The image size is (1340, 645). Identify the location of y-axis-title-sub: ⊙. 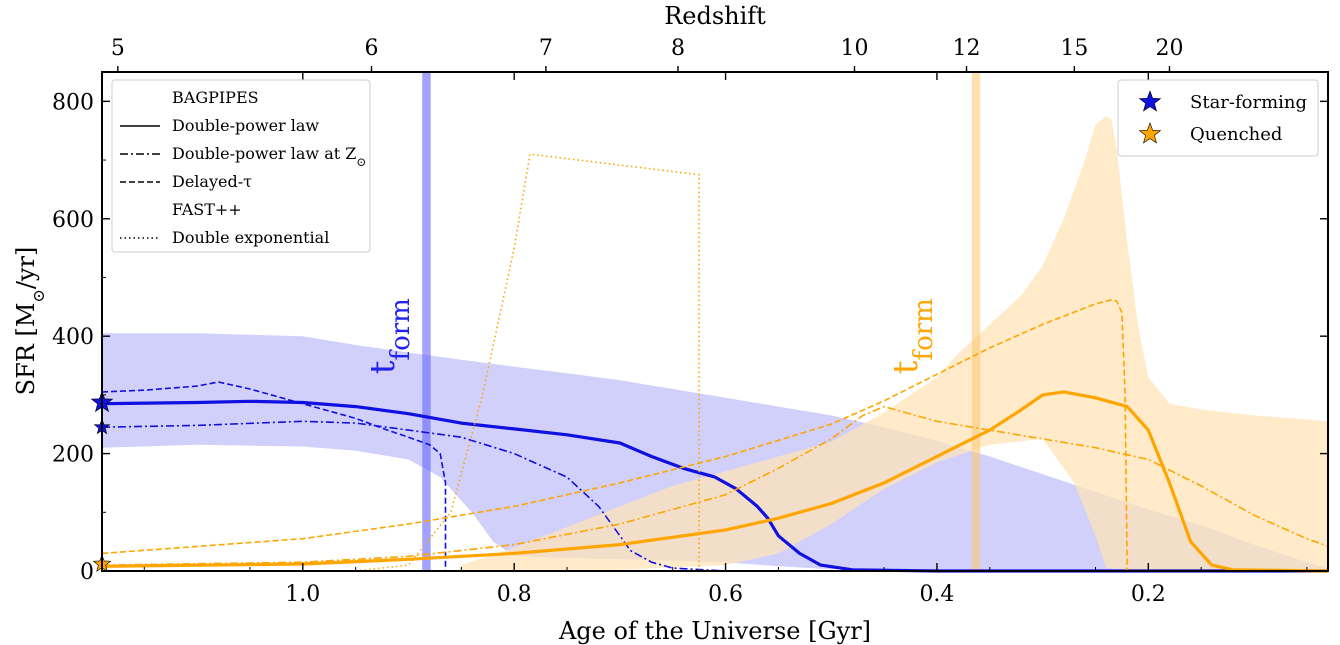
(38, 295).